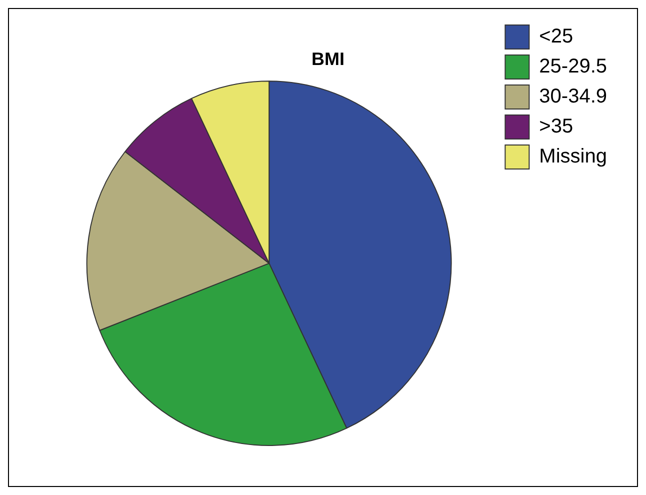 This screenshot has width=646, height=495. I want to click on legend-label: <25, so click(556, 37).